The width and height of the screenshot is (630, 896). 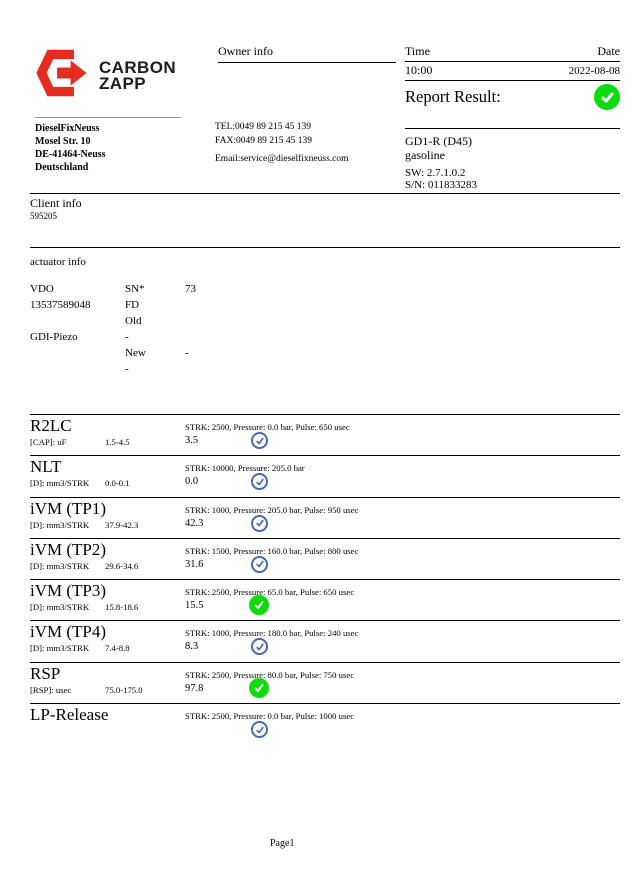 What do you see at coordinates (194, 564) in the screenshot?
I see `test-measured-value: 31.6` at bounding box center [194, 564].